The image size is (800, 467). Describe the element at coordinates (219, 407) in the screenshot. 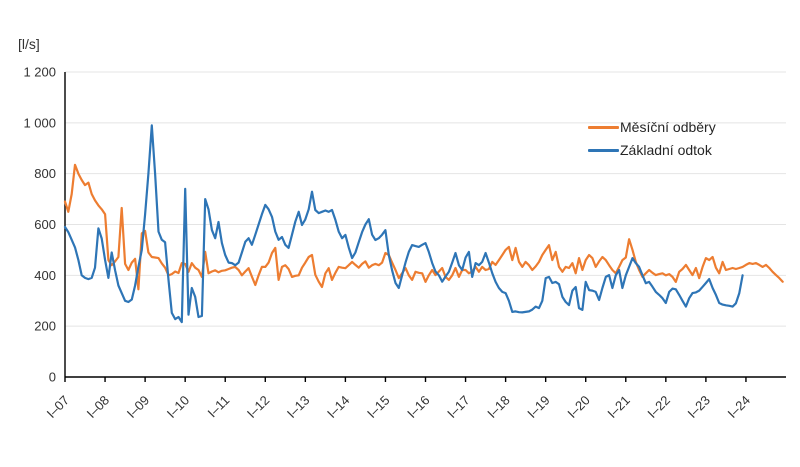

I see `x-tick-label: I–11` at that location.